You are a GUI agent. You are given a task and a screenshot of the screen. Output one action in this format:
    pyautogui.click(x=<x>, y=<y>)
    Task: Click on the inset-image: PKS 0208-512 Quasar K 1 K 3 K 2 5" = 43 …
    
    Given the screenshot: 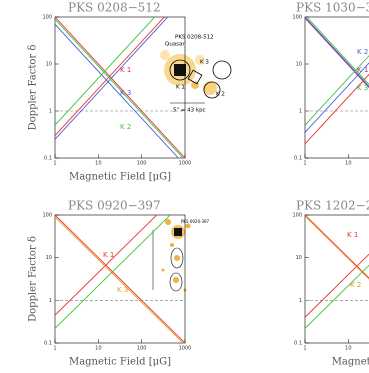 What is the action you would take?
    pyautogui.click(x=196, y=74)
    